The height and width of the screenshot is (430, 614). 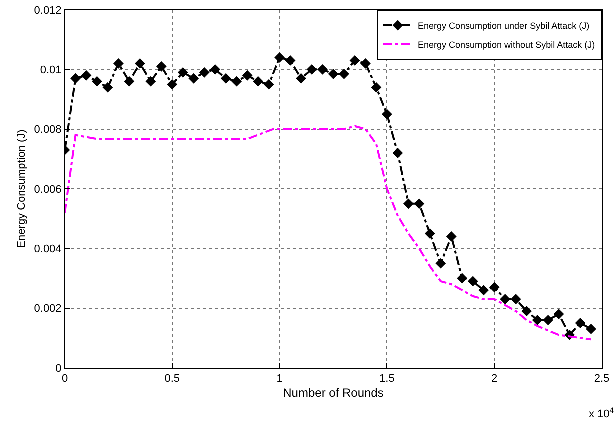 I want to click on y-tick-label: 0.004, so click(x=48, y=250).